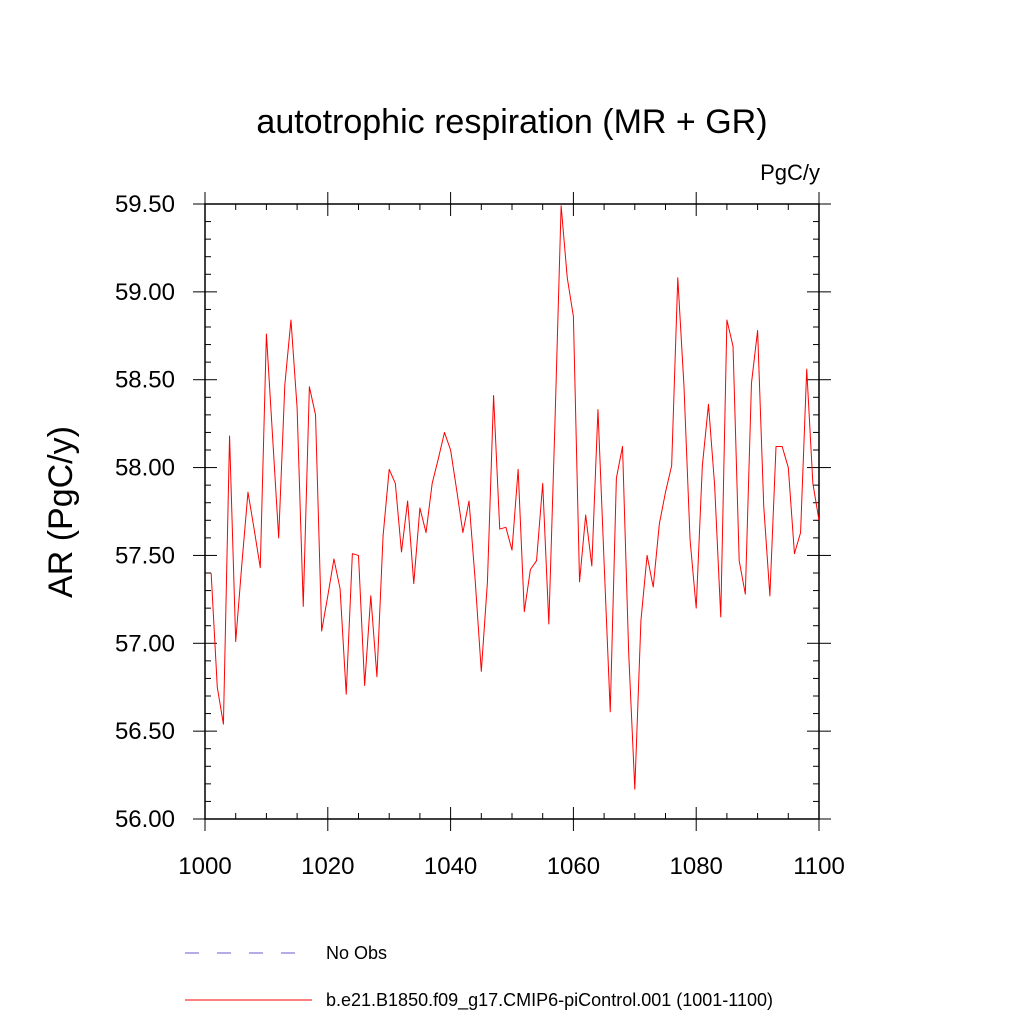  Describe the element at coordinates (145, 468) in the screenshot. I see `y-tick-label: 58.00` at that location.